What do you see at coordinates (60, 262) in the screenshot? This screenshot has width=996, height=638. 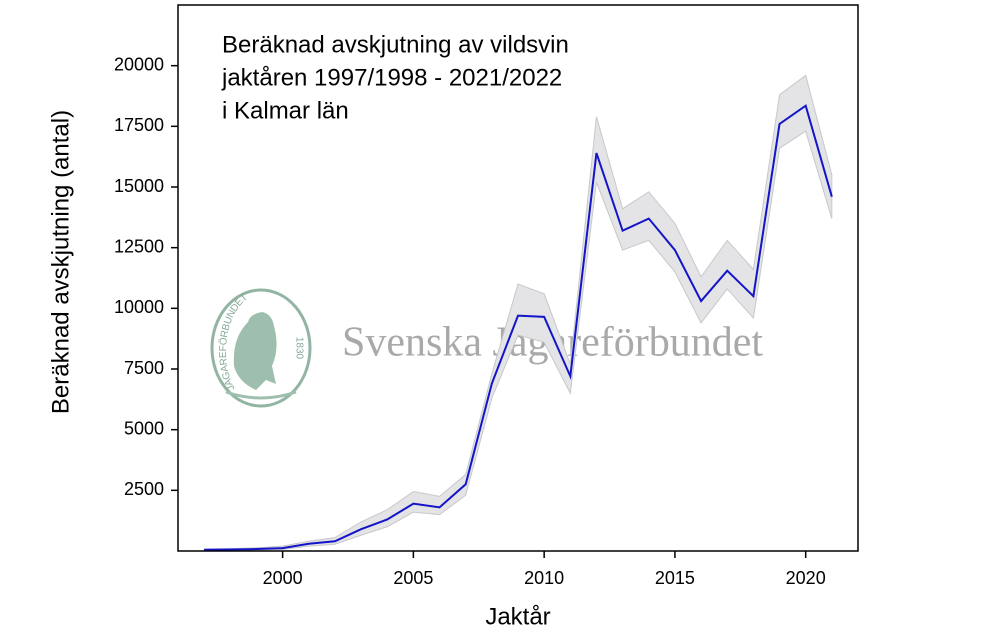 I see `y-axis-label: Beräknad avskjutning (antal)` at bounding box center [60, 262].